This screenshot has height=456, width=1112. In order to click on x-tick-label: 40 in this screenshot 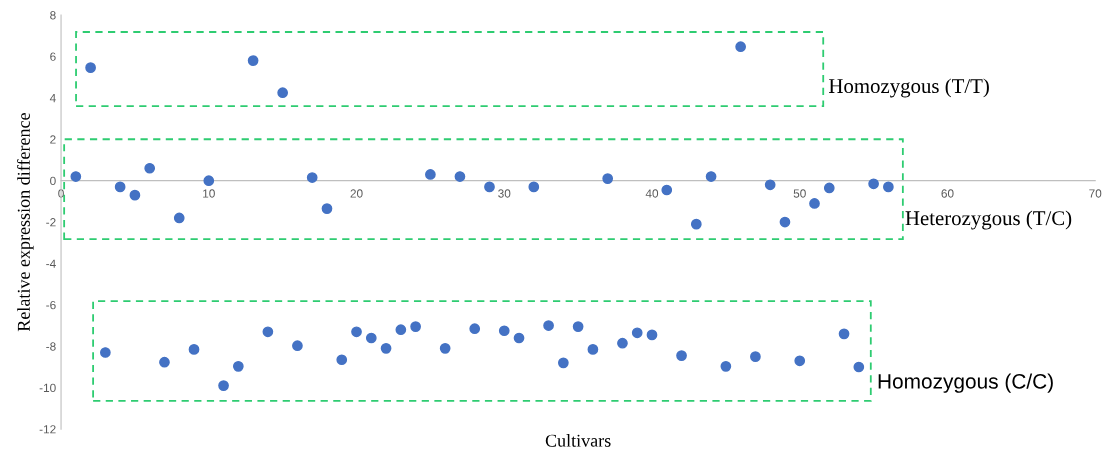, I will do `click(652, 193)`.